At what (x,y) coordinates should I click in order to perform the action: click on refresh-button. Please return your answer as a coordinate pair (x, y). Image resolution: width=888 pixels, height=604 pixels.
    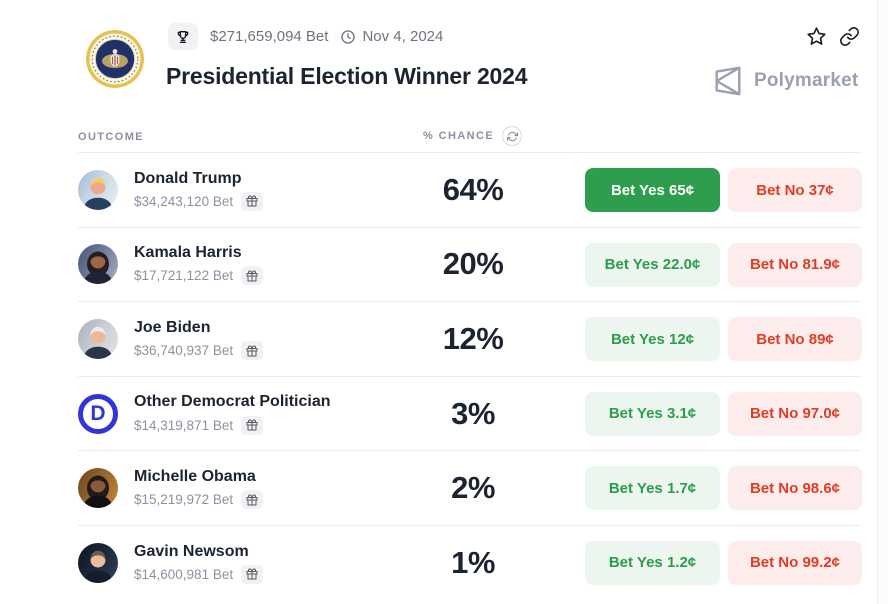
    Looking at the image, I should click on (512, 136).